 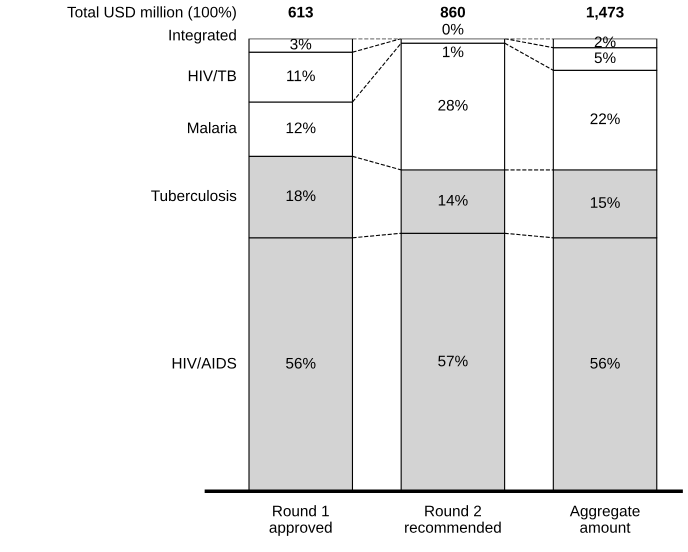 I want to click on data-label: 1%, so click(x=453, y=52).